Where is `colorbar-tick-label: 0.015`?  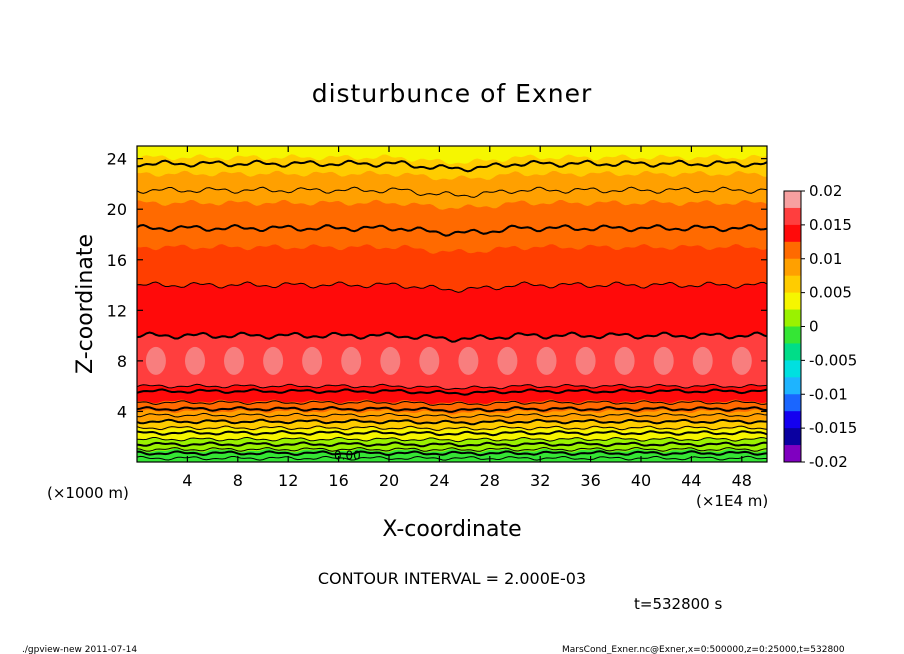 colorbar-tick-label: 0.015 is located at coordinates (830, 225).